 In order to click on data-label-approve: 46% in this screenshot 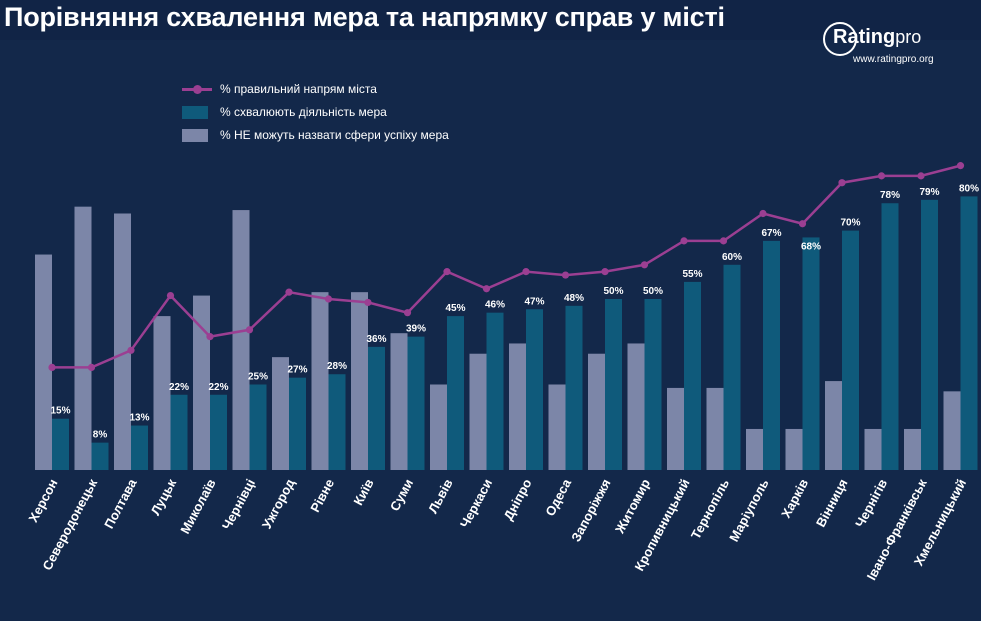, I will do `click(495, 305)`.